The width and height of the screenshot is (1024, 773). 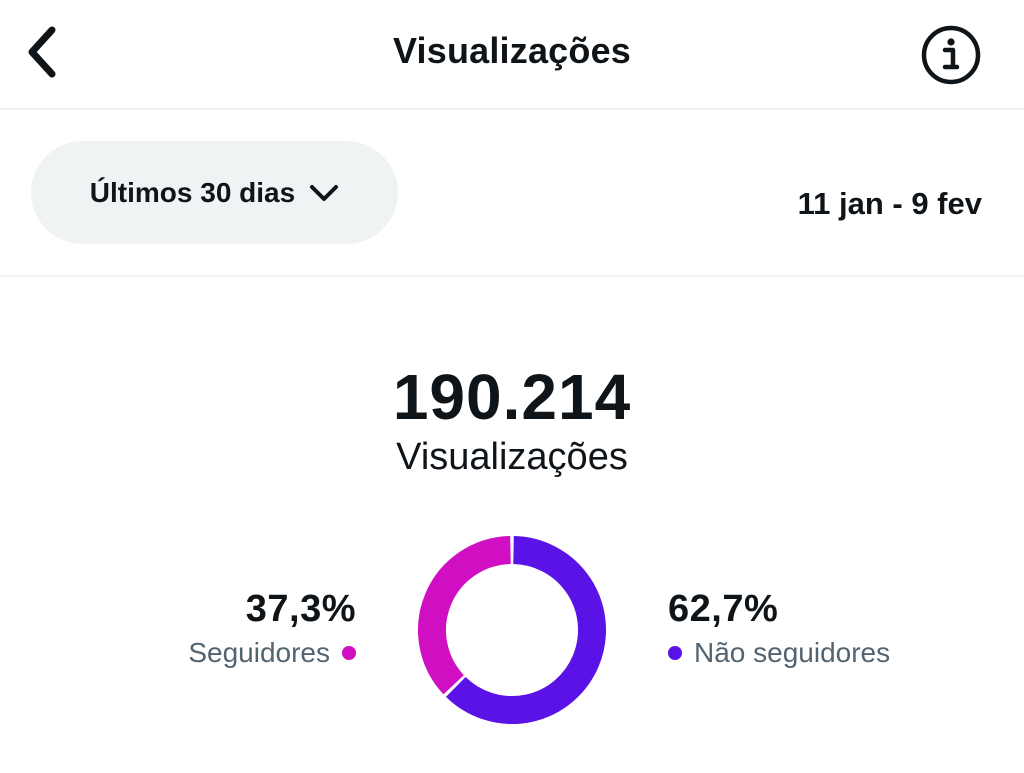 I want to click on date-range-dropdown: Últimos 30 dias, so click(x=214, y=192).